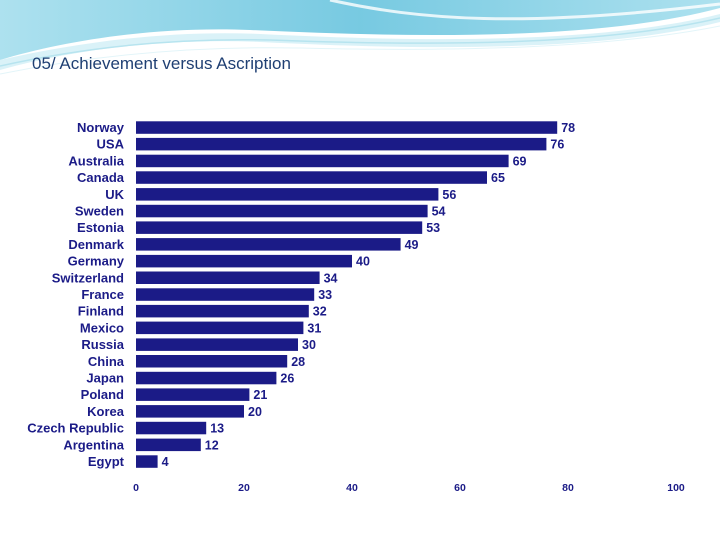  What do you see at coordinates (449, 195) in the screenshot?
I see `value-label-uk: 56` at bounding box center [449, 195].